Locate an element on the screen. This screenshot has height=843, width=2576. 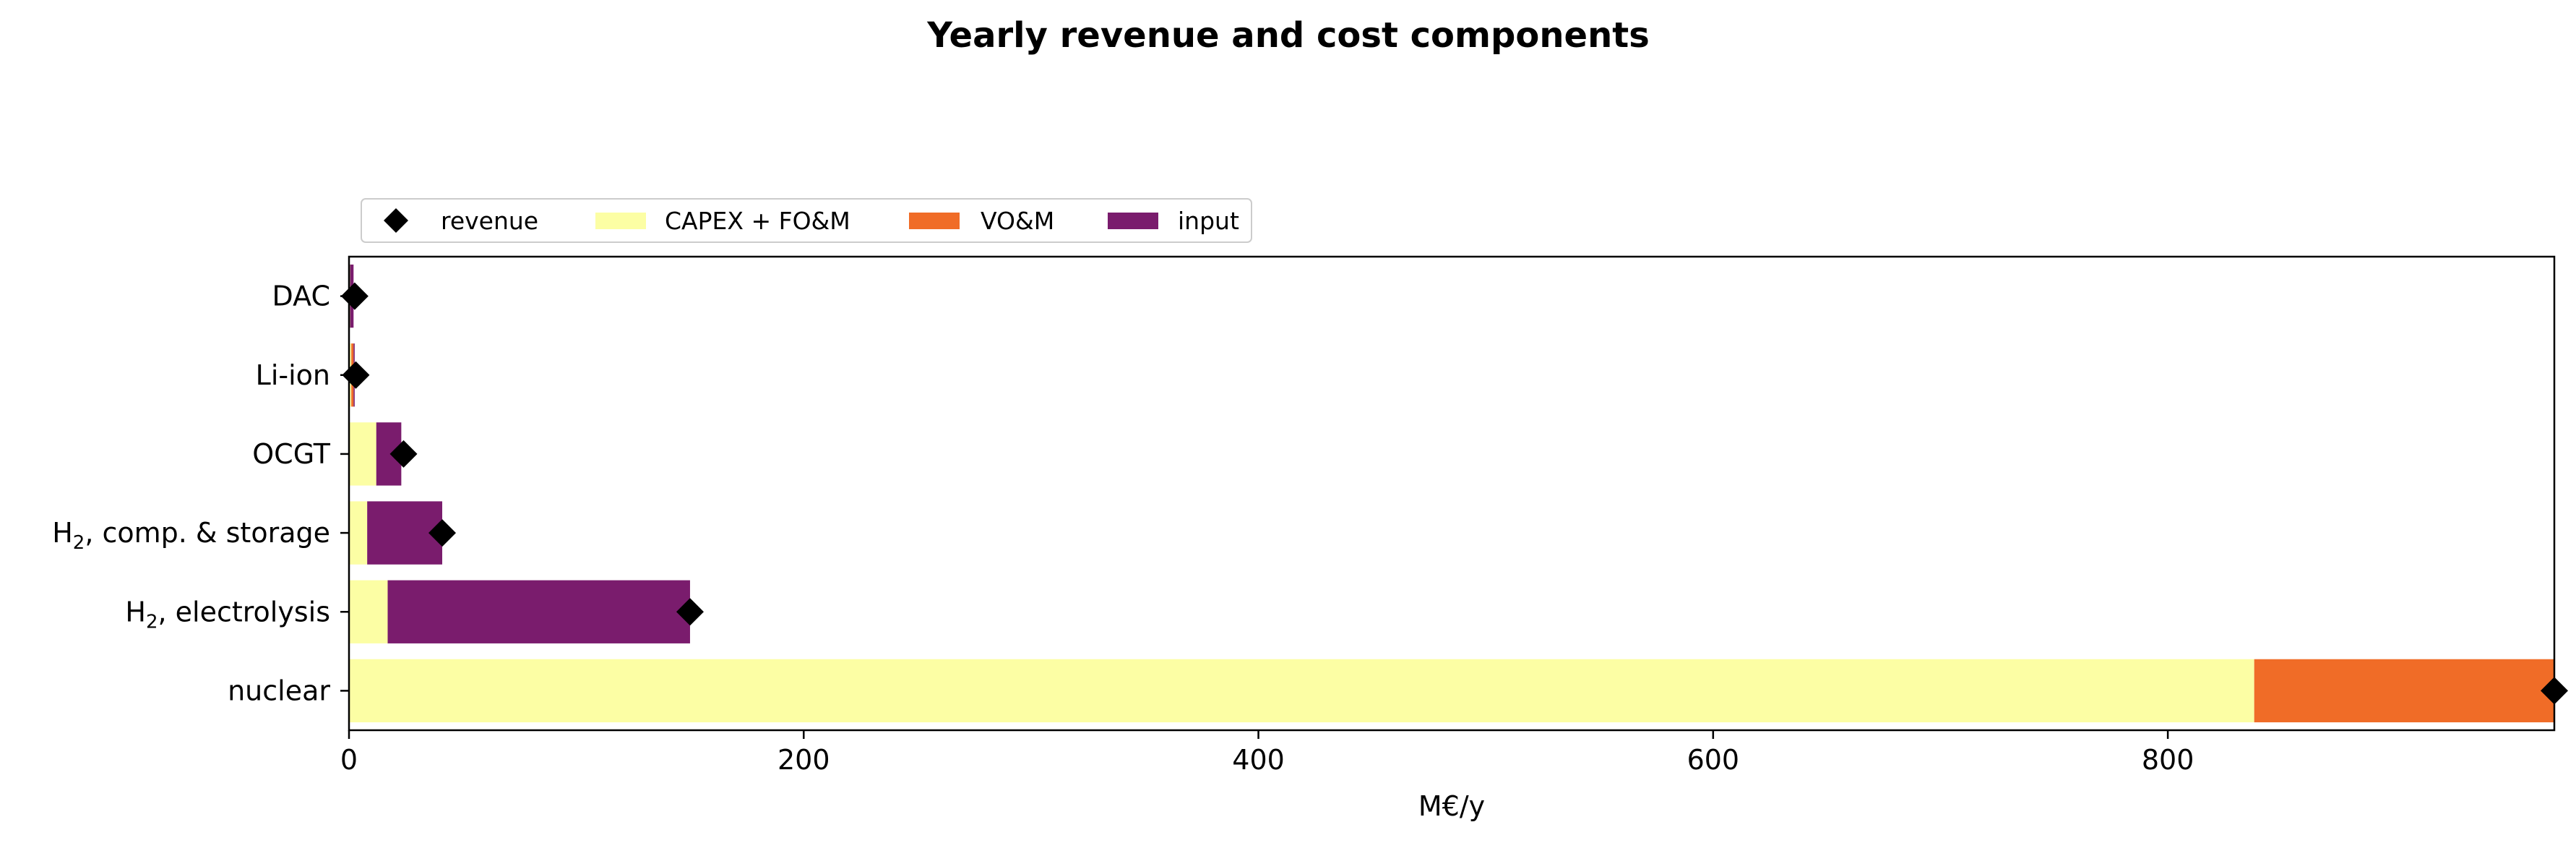
legend: revenue CAPEX + FO&M VO&M input is located at coordinates (806, 220).